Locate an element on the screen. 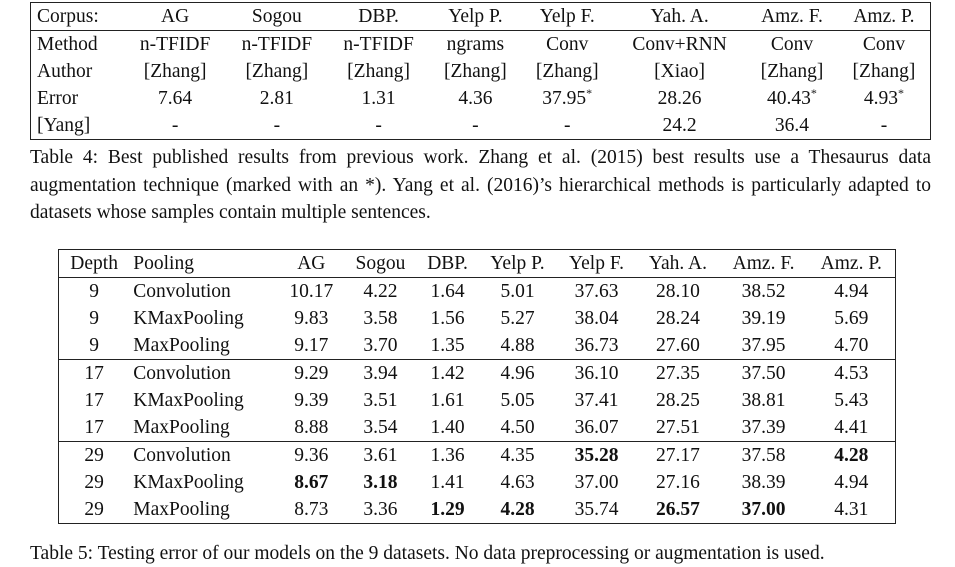  table-cell: 28.24 is located at coordinates (677, 318).